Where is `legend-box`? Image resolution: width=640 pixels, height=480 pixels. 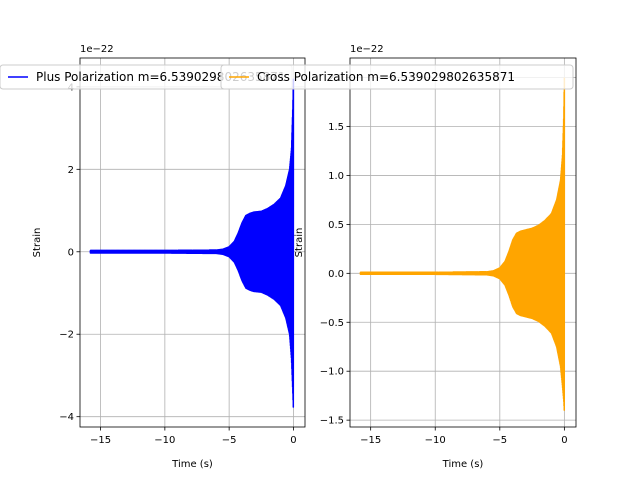
legend-box is located at coordinates (397, 77).